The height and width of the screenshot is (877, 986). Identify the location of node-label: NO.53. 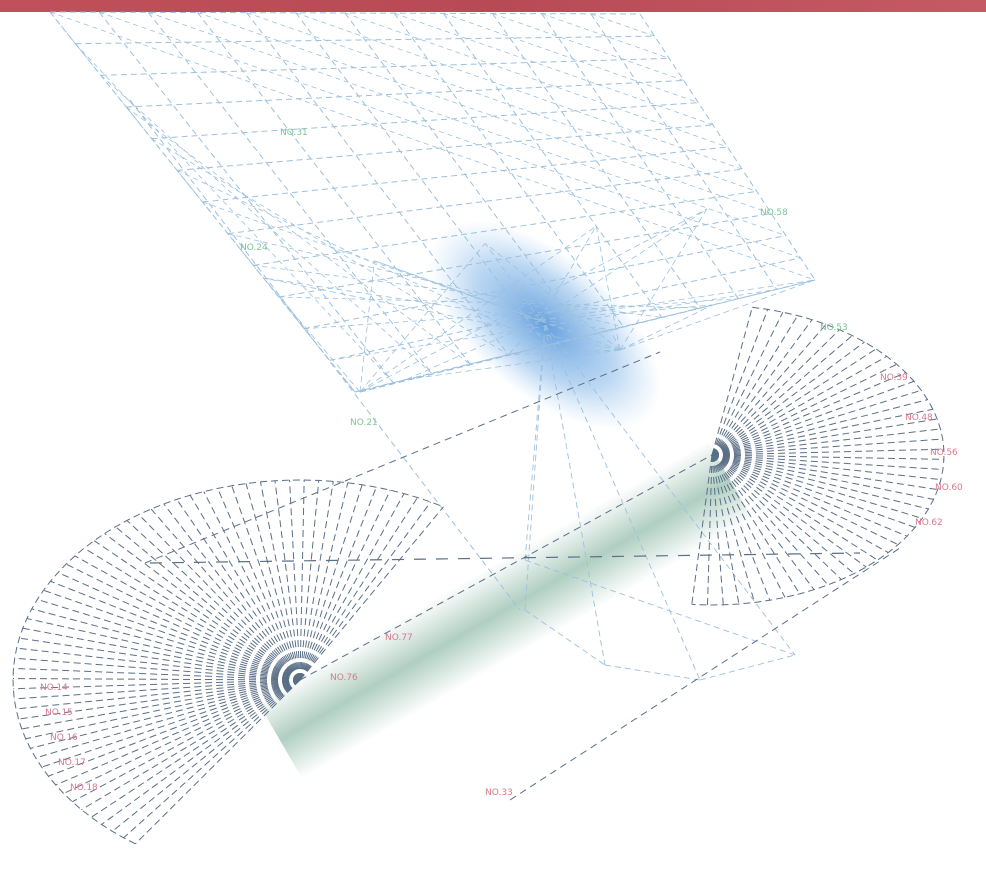
(834, 328).